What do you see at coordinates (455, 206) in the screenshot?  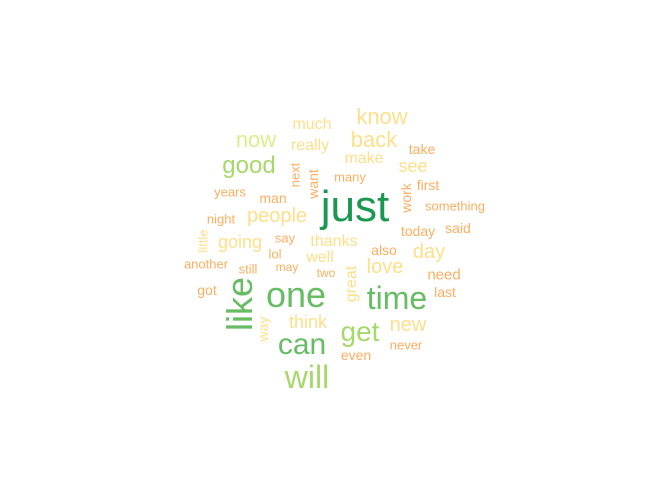 I see `word-something: something` at bounding box center [455, 206].